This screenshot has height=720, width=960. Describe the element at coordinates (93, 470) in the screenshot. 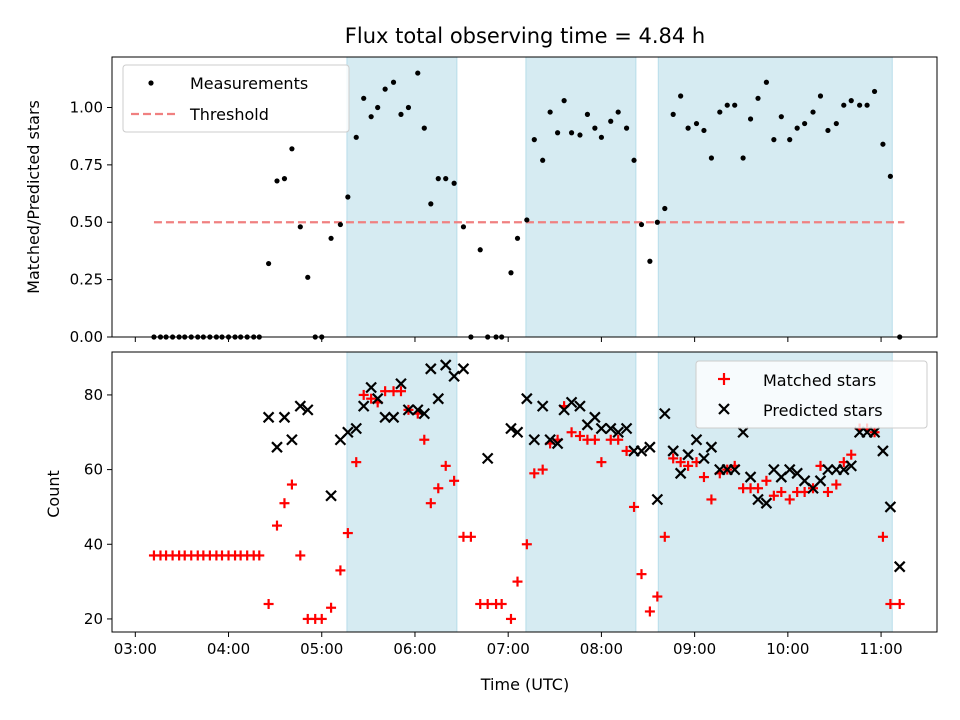

I see `y-tick-label: 60` at that location.